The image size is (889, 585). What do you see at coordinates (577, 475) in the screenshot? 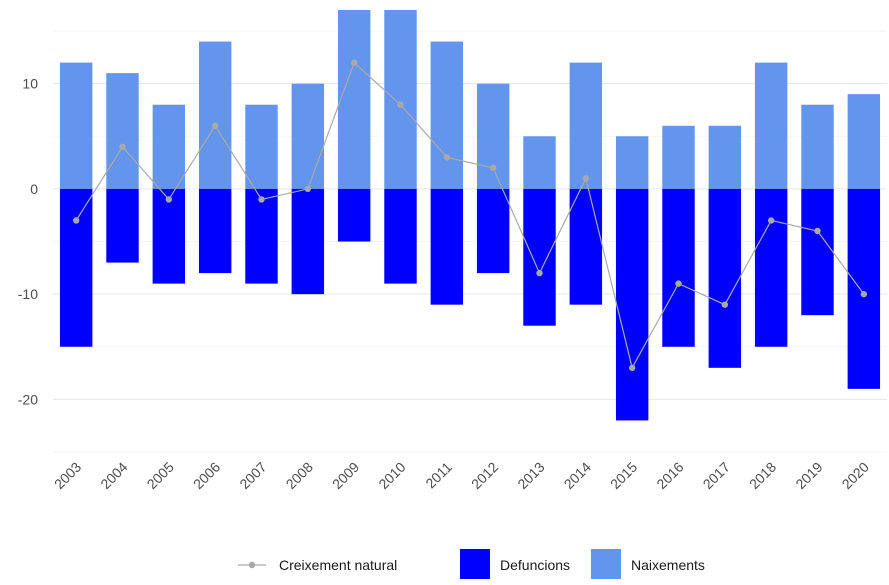
I see `x-tick-label: 2014` at bounding box center [577, 475].